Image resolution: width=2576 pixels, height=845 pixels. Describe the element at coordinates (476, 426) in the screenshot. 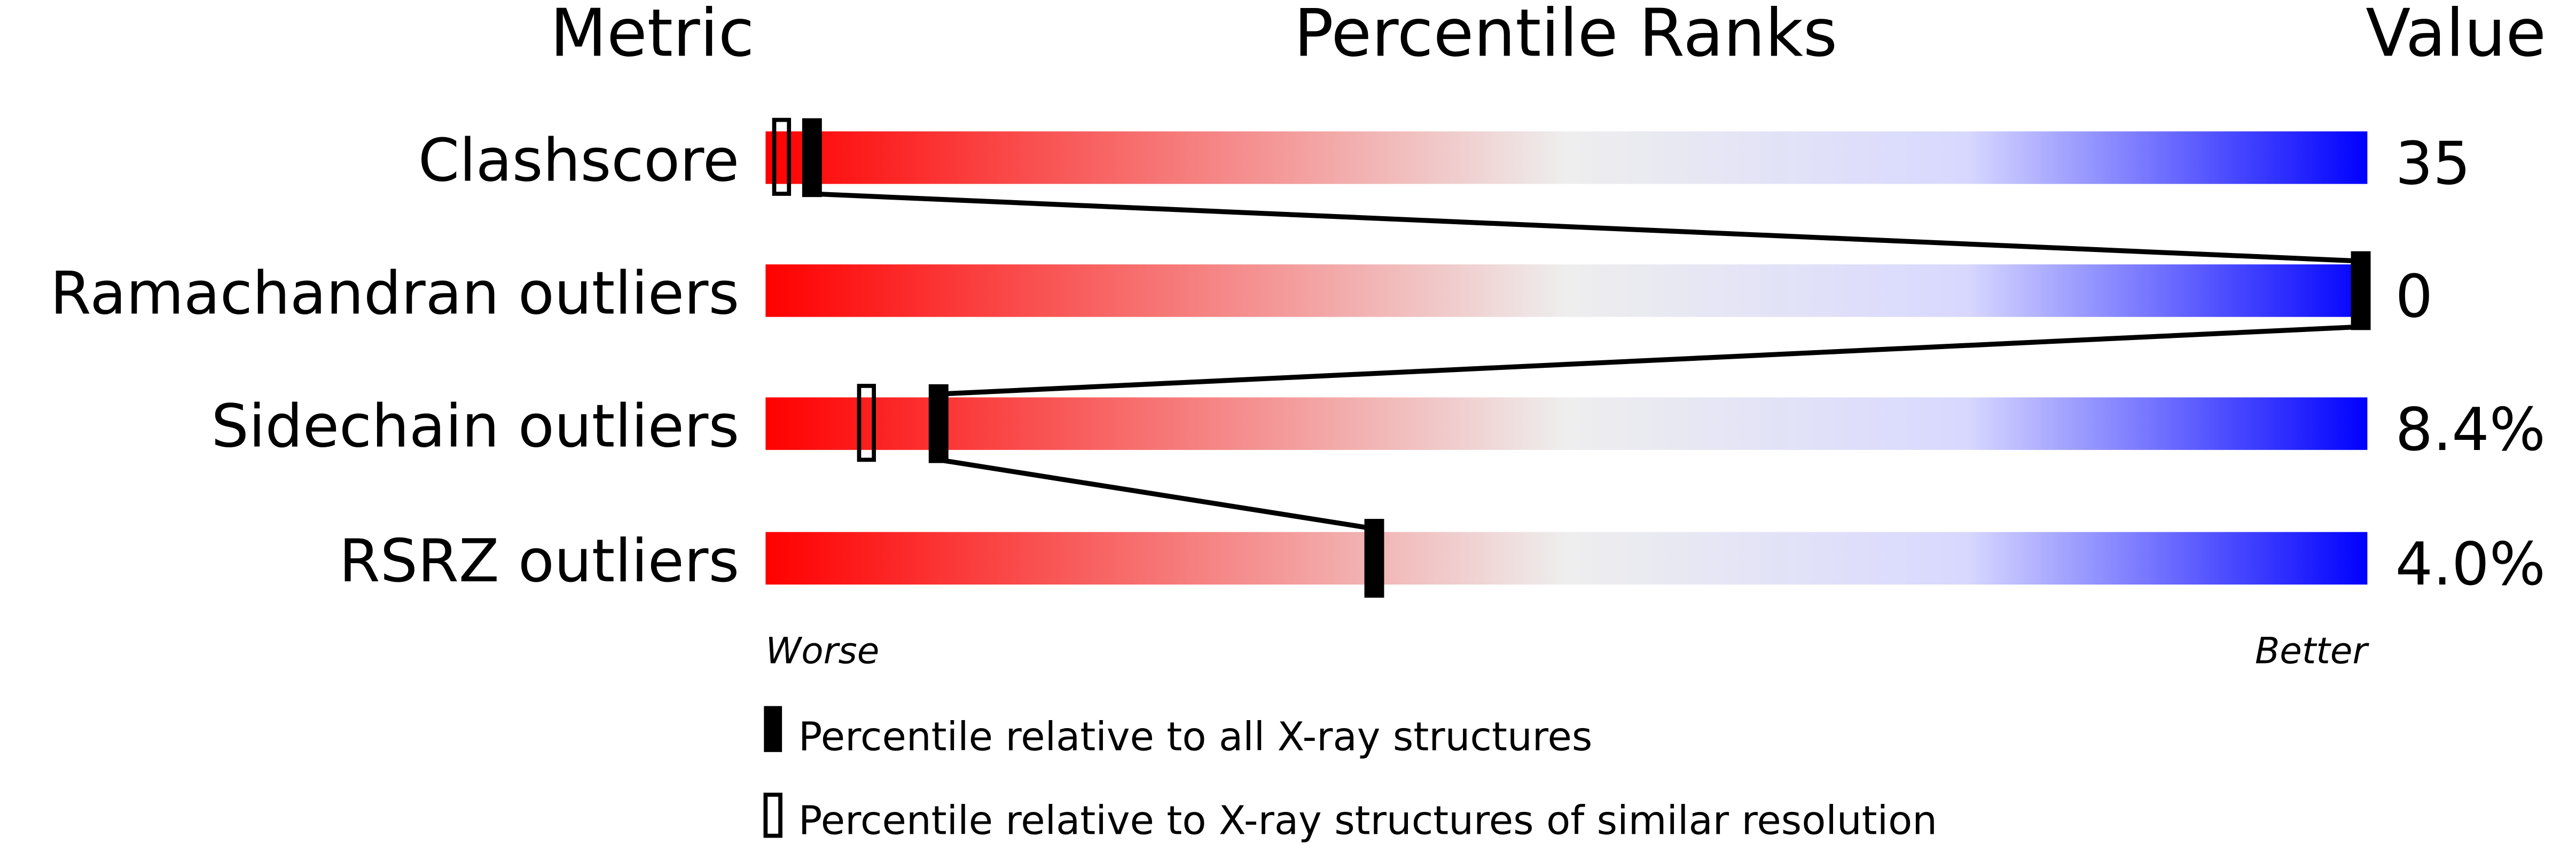

I see `metric-label: Sidechain outliers` at that location.